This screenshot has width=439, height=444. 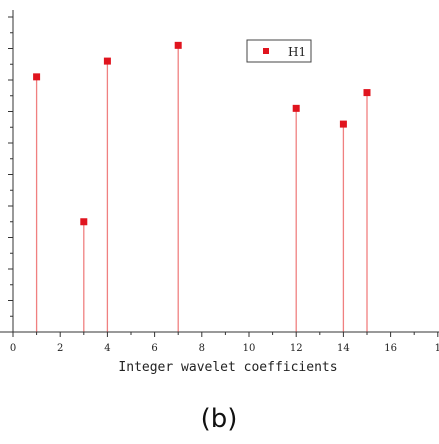 I want to click on x-tick-label: 16, so click(x=390, y=348).